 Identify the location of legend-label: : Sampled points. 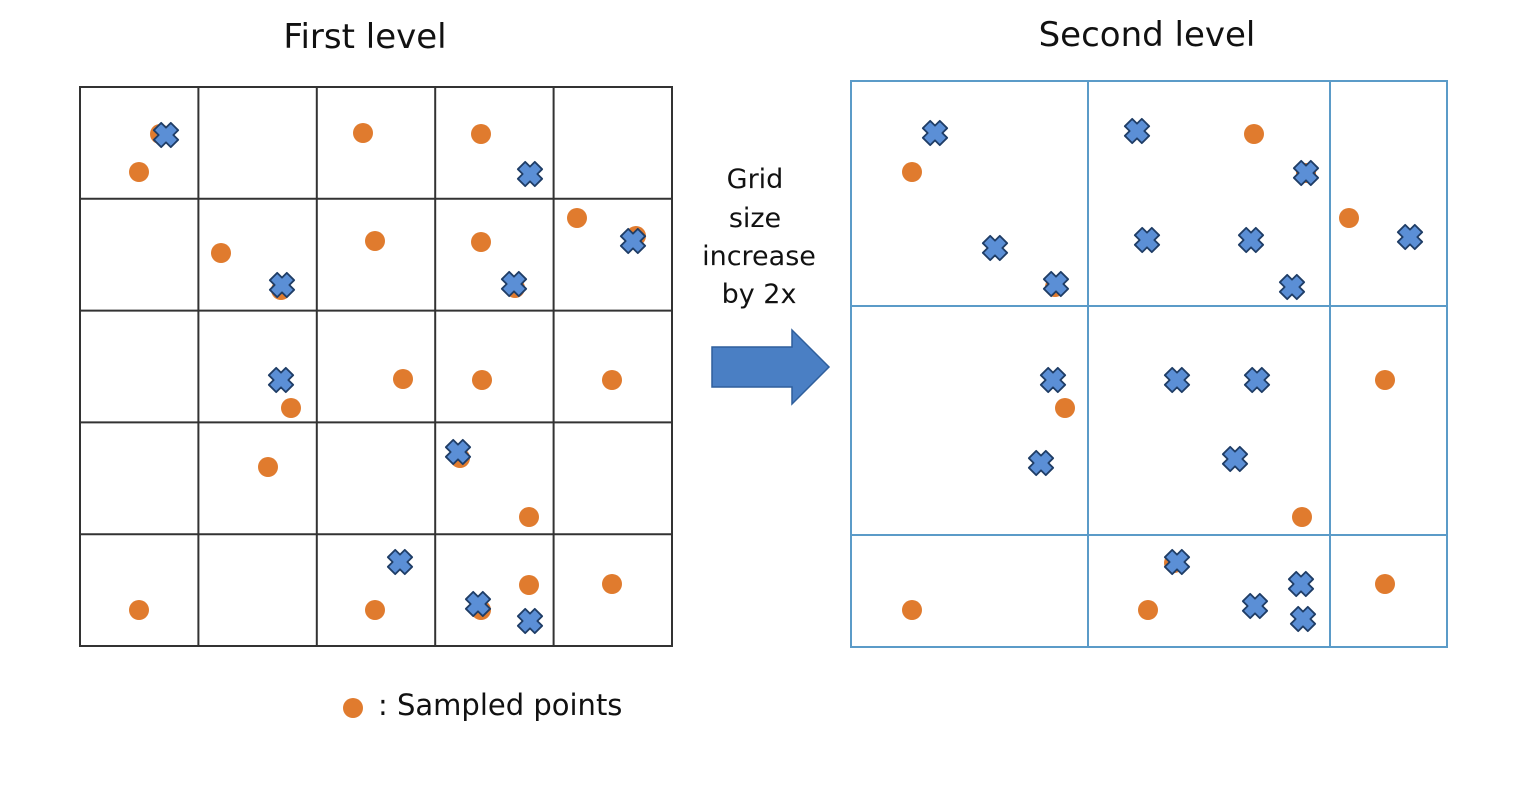
(500, 705).